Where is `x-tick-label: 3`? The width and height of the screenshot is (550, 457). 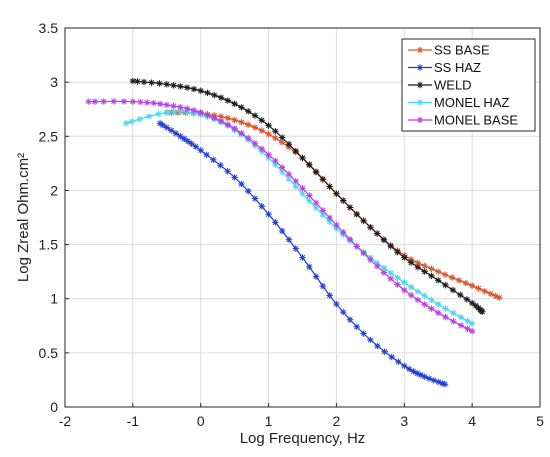
x-tick-label: 3 is located at coordinates (404, 421).